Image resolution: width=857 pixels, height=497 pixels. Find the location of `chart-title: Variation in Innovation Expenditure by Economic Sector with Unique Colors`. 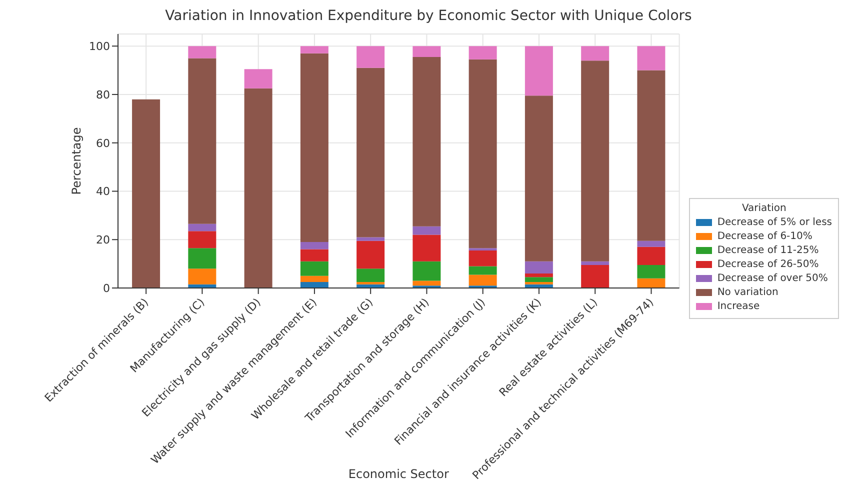

chart-title: Variation in Innovation Expenditure by Economic Sector with Unique Colors is located at coordinates (428, 17).